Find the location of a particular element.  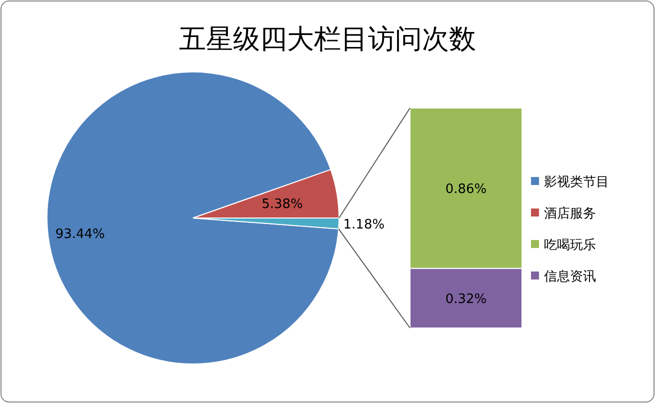

chart-title: 五星级四大栏目访问次数 is located at coordinates (327, 39).